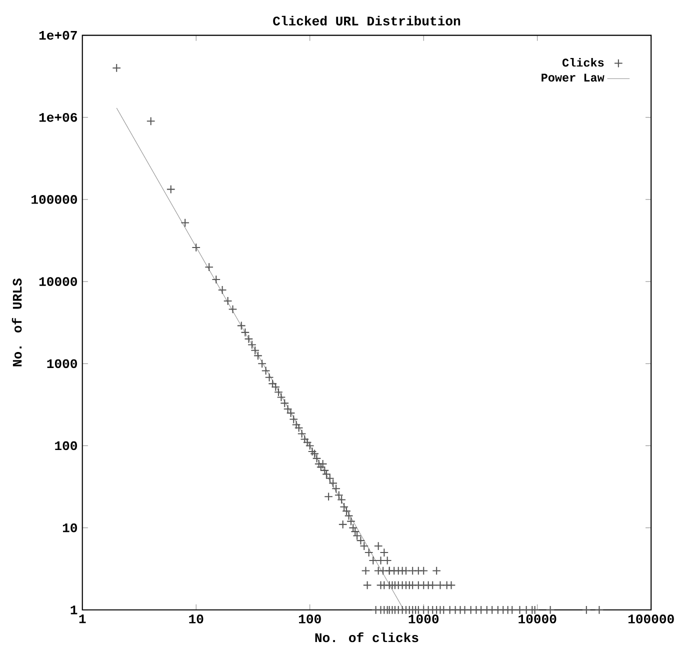 The height and width of the screenshot is (647, 679). I want to click on x-tick-label: 1, so click(82, 619).